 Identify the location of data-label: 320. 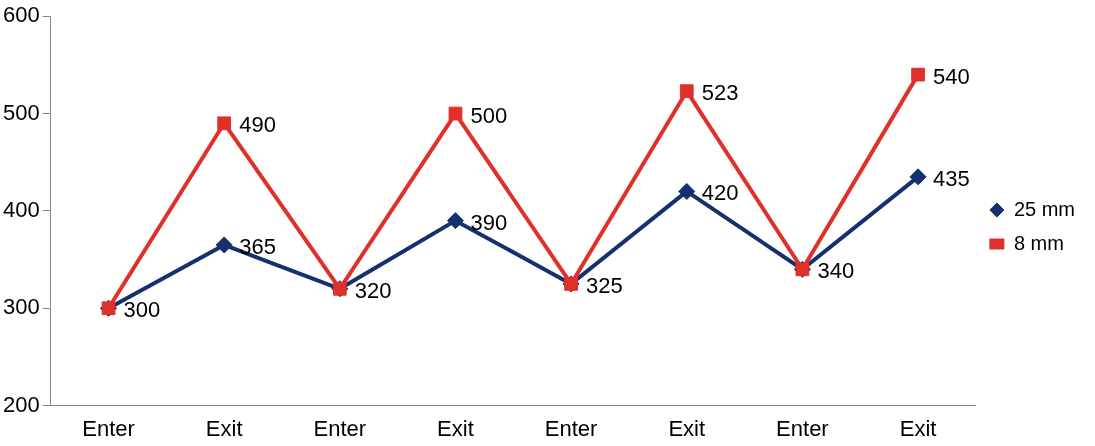
(373, 290).